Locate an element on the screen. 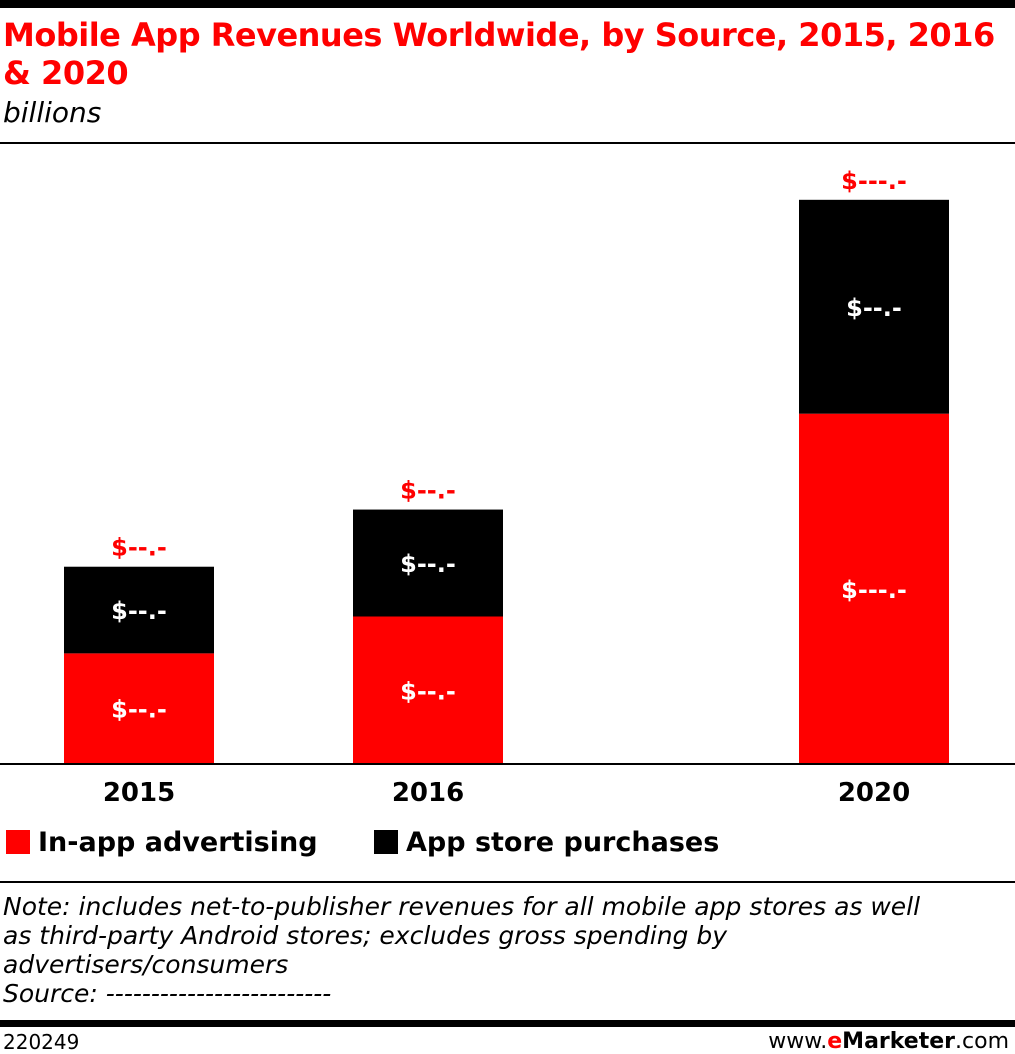  legend-label-in-app-advertising: In-app advertising is located at coordinates (178, 842).